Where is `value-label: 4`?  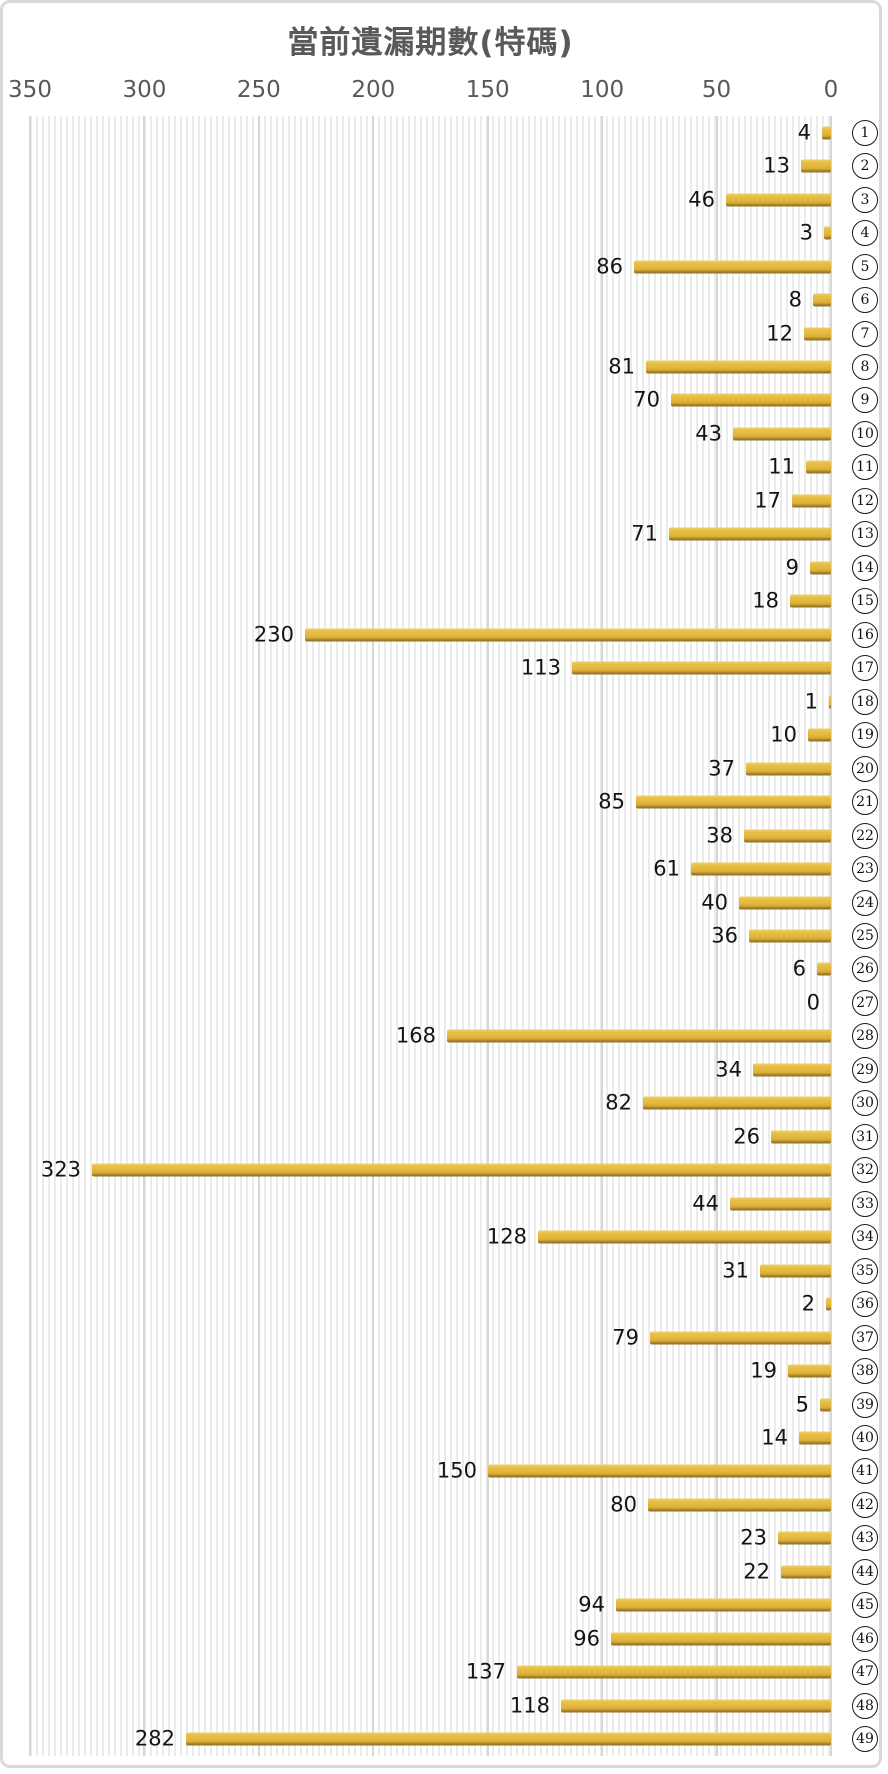
value-label: 4 is located at coordinates (804, 132).